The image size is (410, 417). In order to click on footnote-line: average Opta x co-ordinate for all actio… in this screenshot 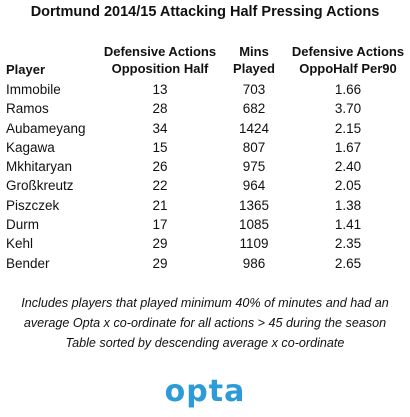, I will do `click(205, 323)`.